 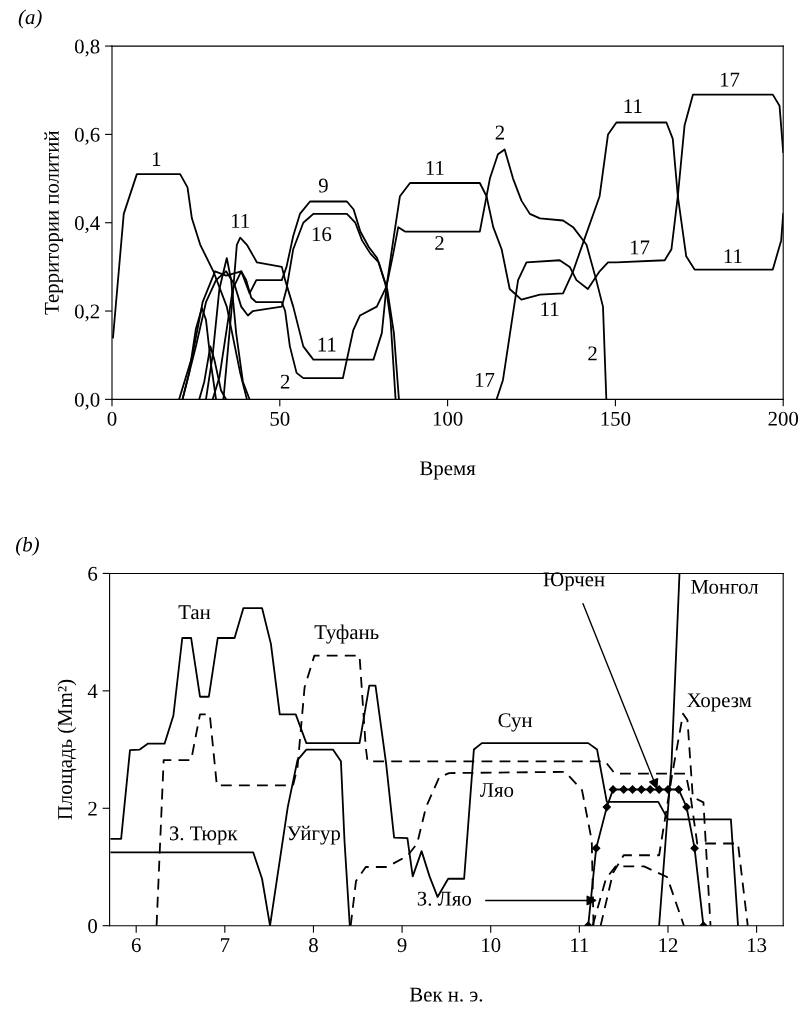 What do you see at coordinates (30, 19) in the screenshot?
I see `chart-title: (a)` at bounding box center [30, 19].